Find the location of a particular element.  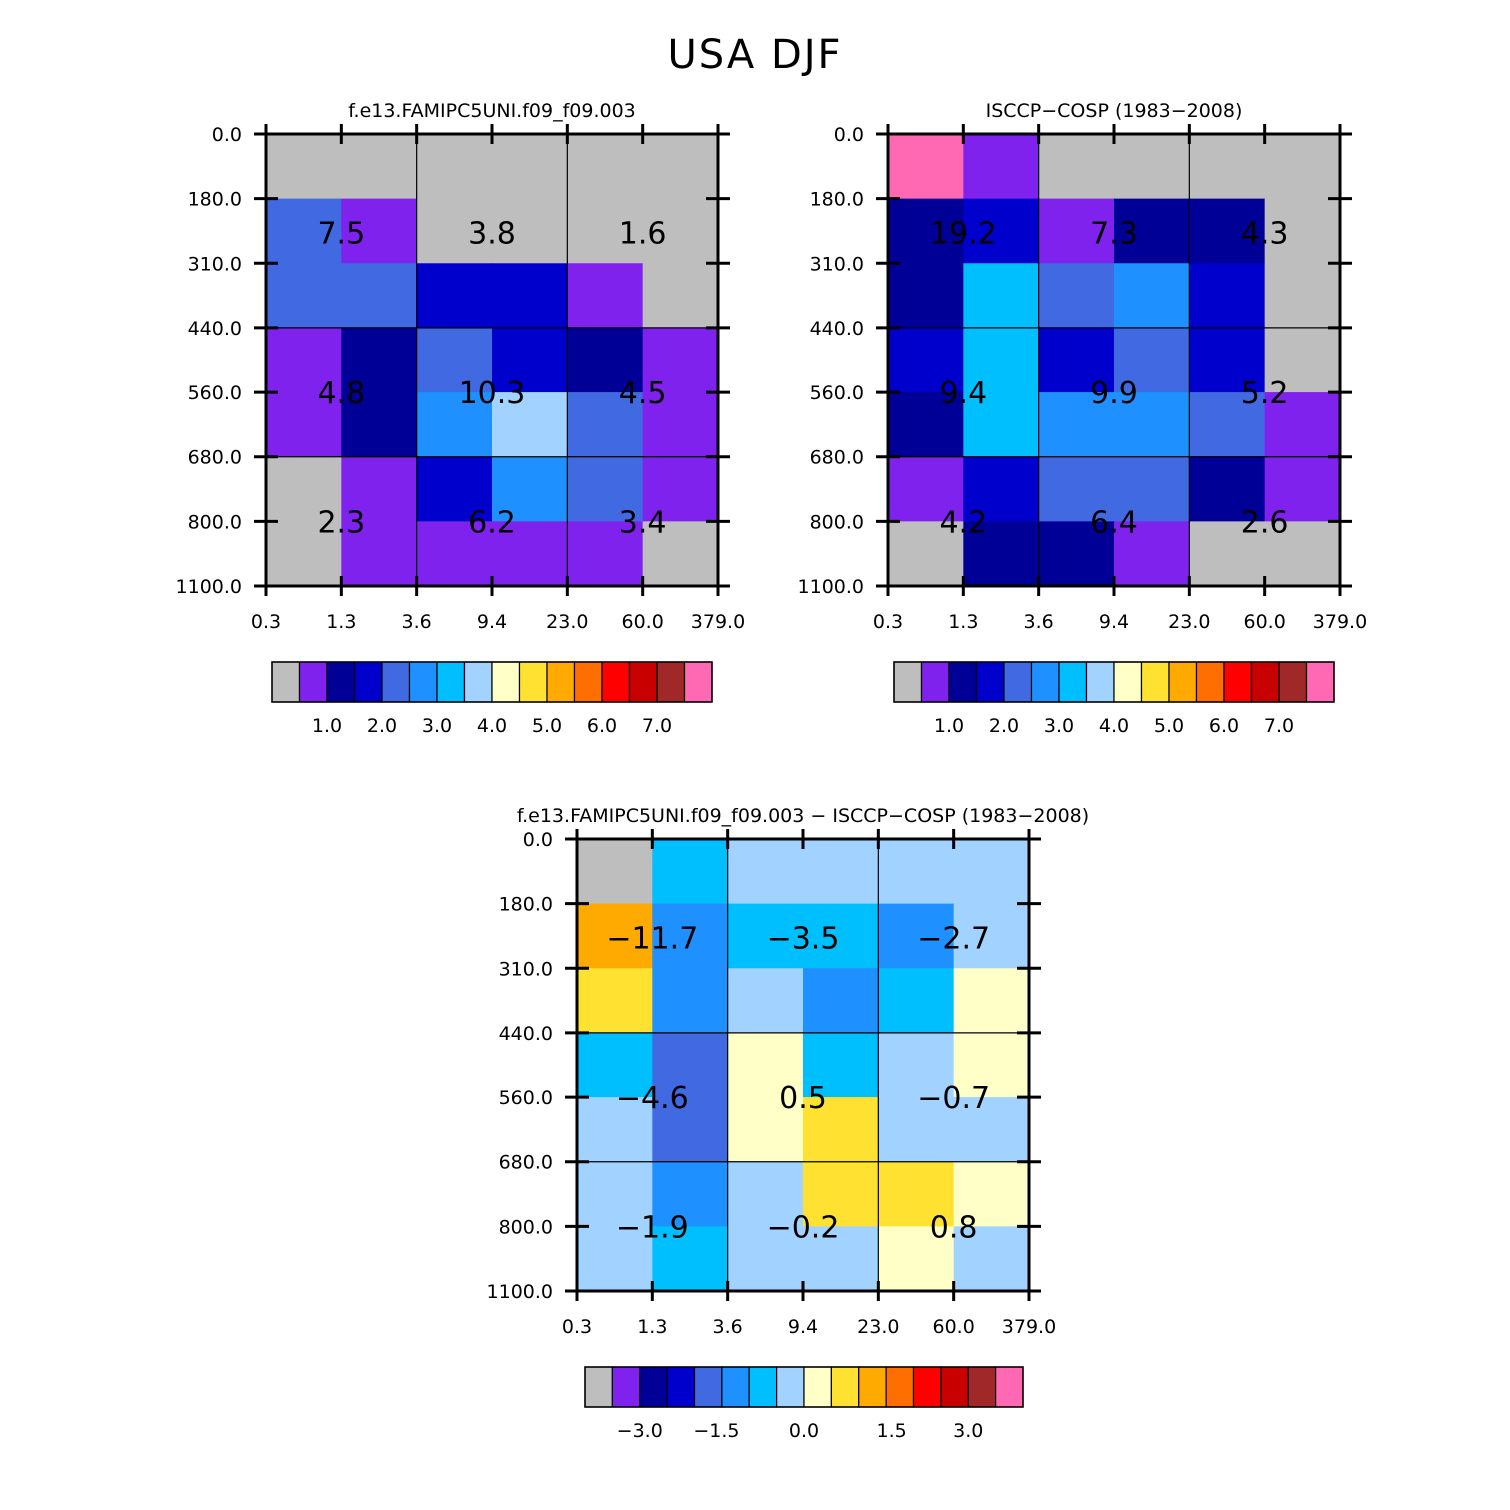

box-value-label: 2.3 is located at coordinates (341, 522).